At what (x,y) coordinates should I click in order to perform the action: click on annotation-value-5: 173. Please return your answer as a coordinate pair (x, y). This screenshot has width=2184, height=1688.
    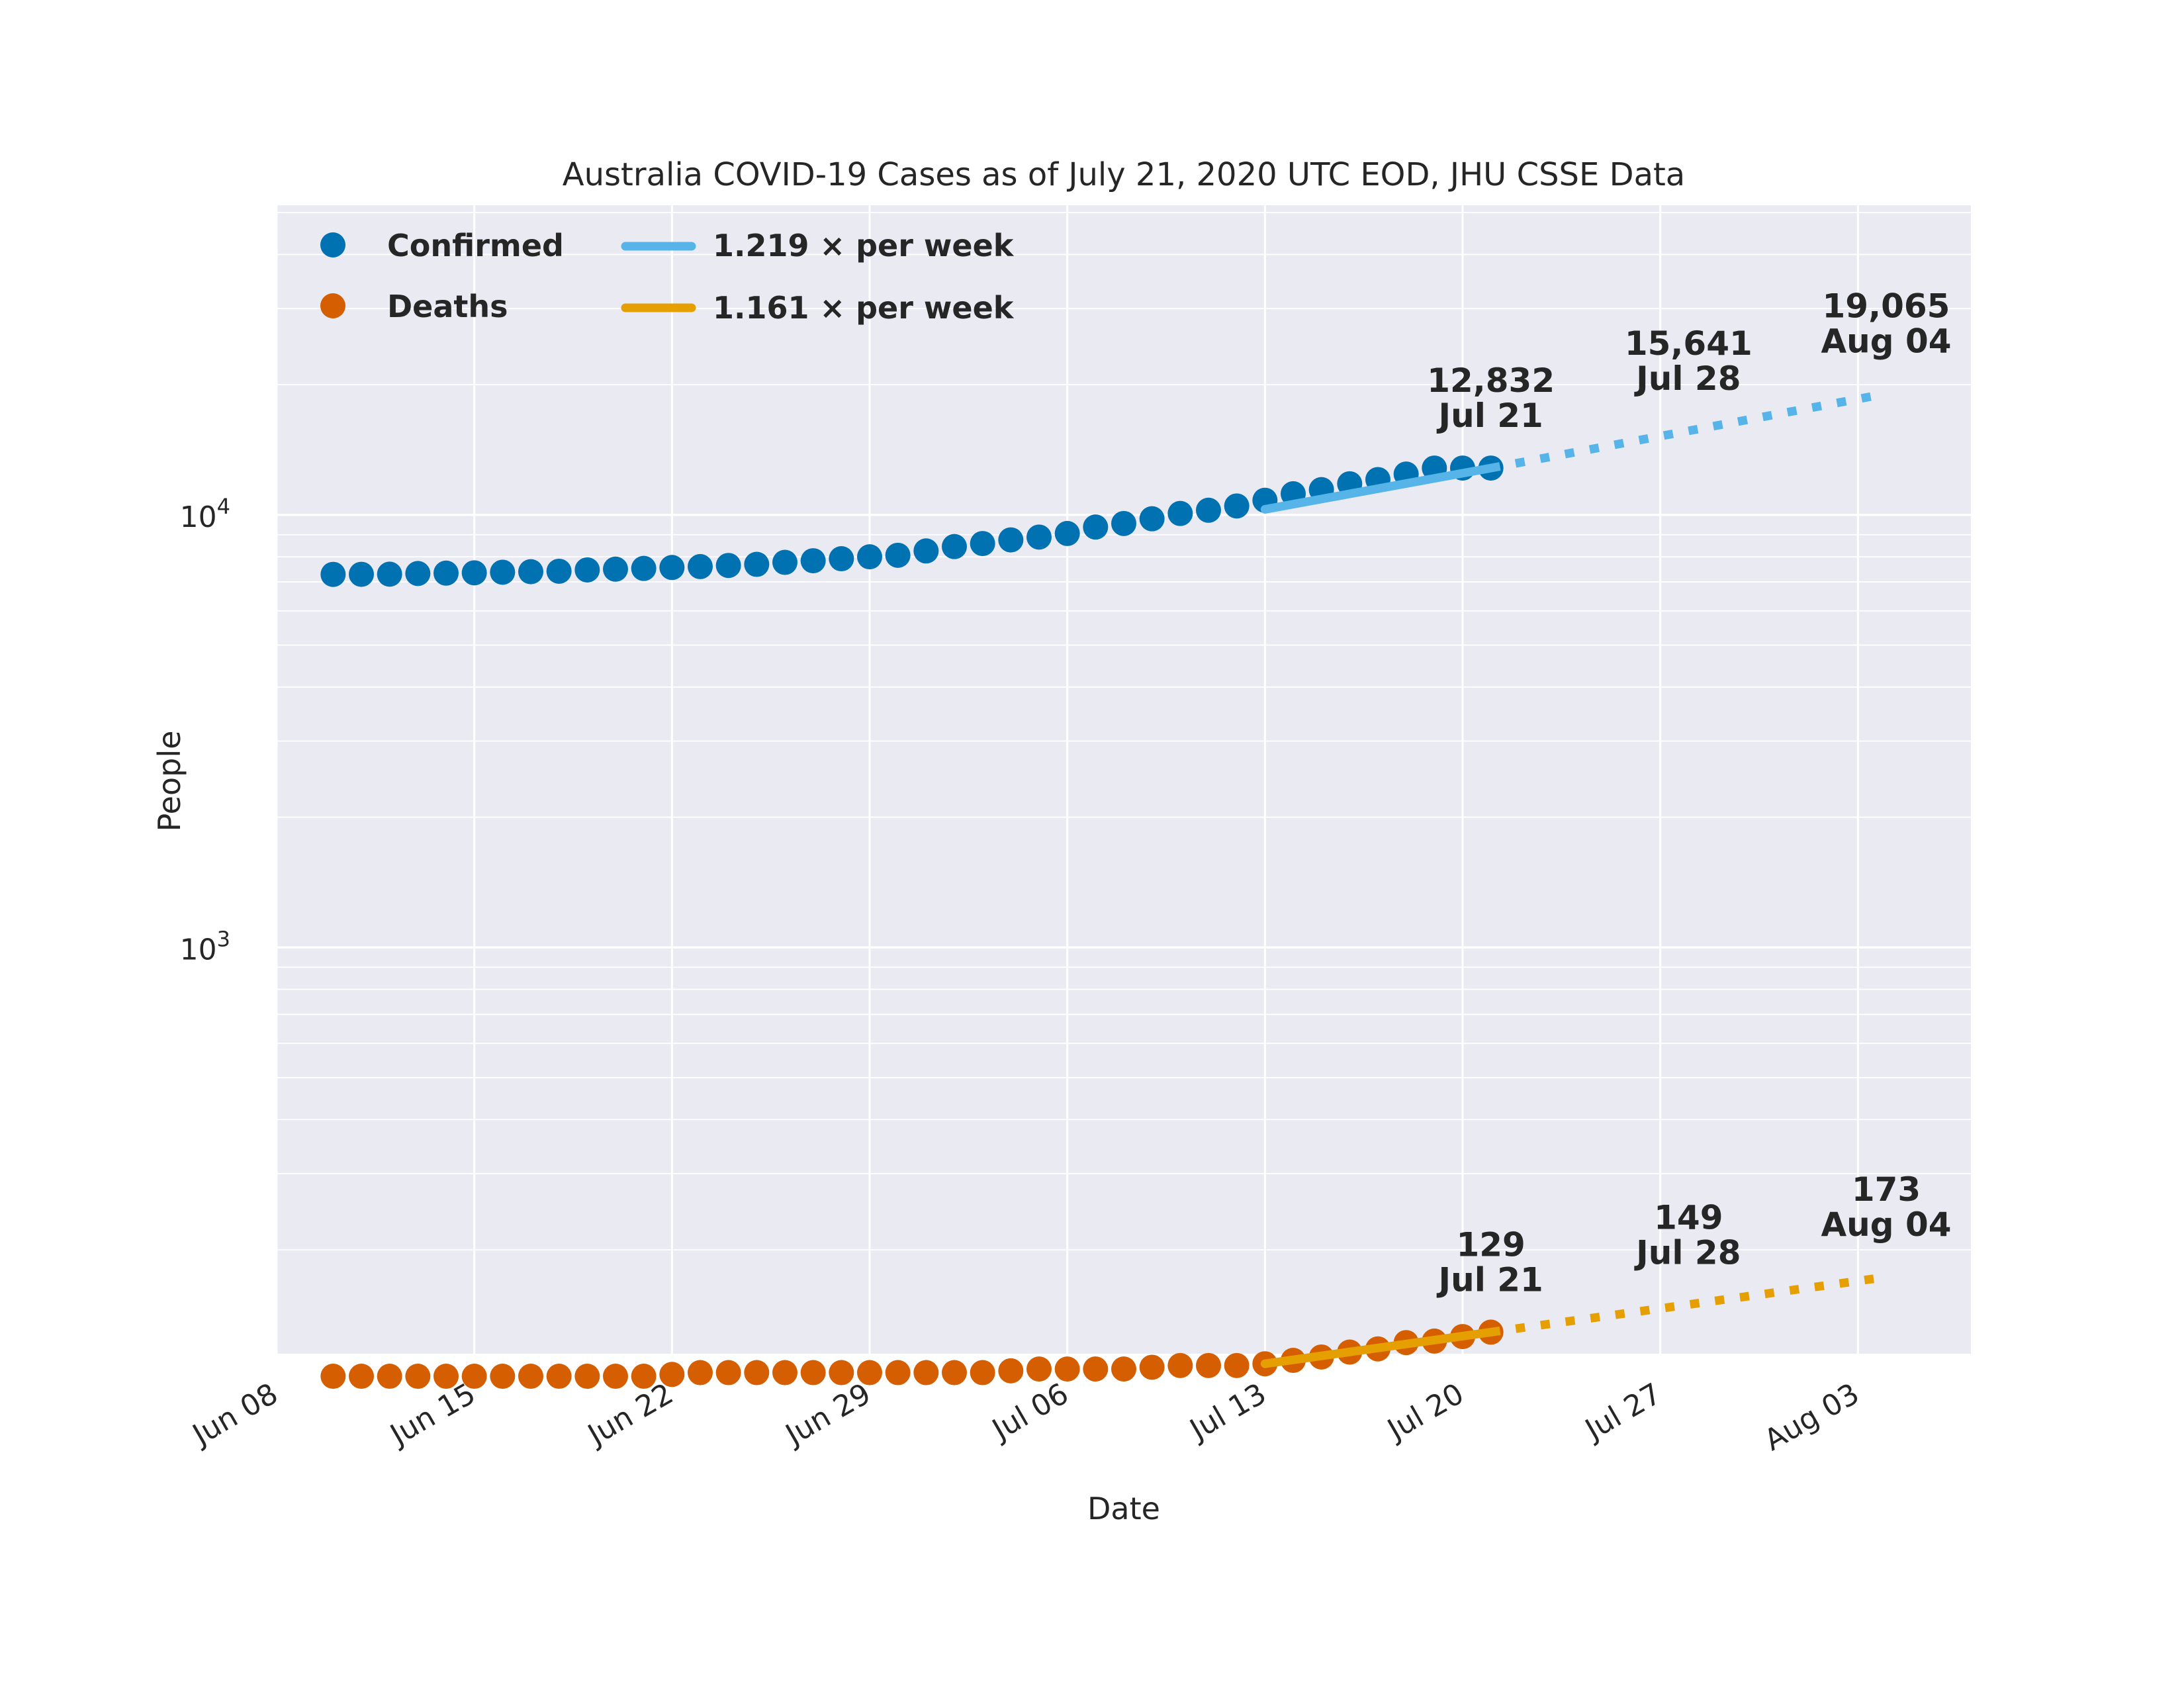
    Looking at the image, I should click on (1886, 1189).